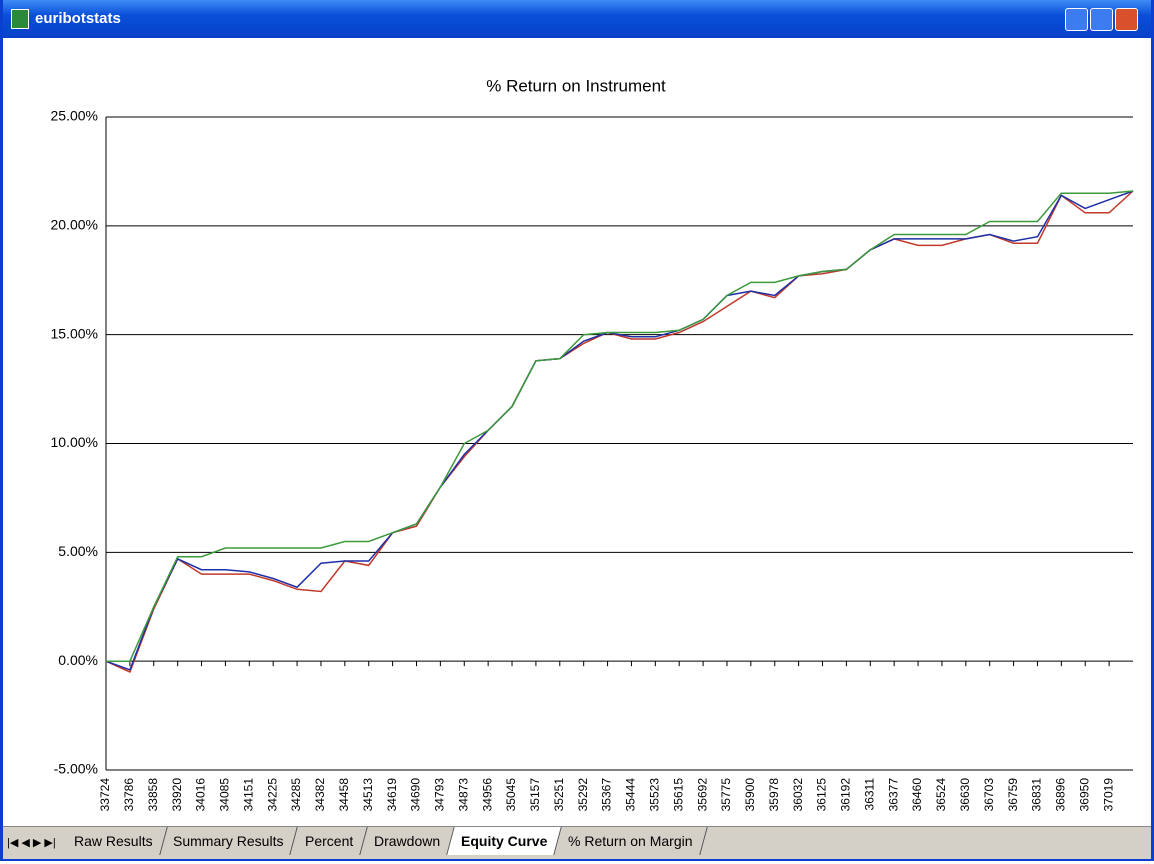  What do you see at coordinates (798, 795) in the screenshot?
I see `x-tick-label: 36032` at bounding box center [798, 795].